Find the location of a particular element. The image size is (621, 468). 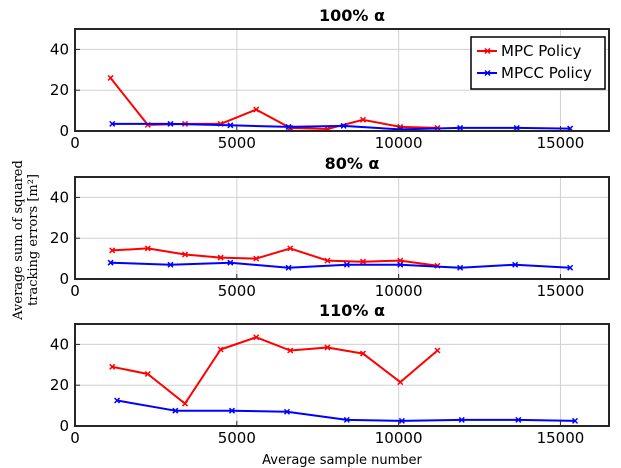

panel-title: 80% α is located at coordinates (352, 163).